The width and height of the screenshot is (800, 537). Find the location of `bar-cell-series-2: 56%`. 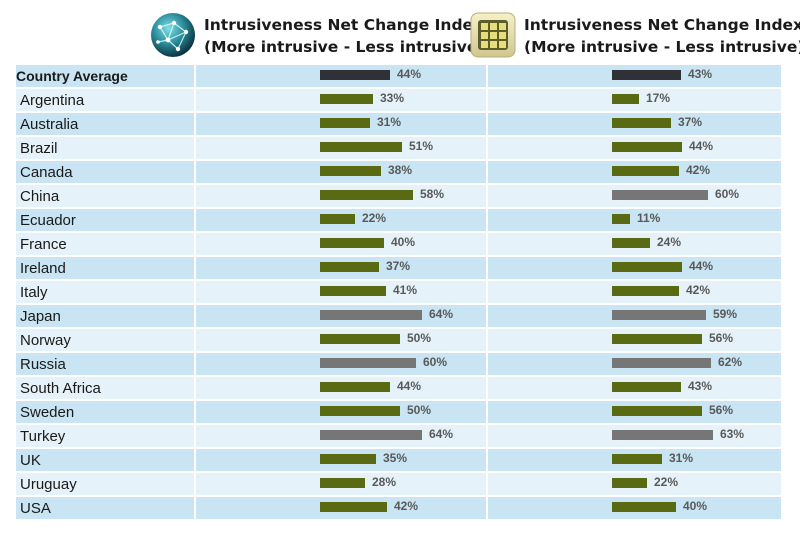

bar-cell-series-2: 56% is located at coordinates (634, 412).